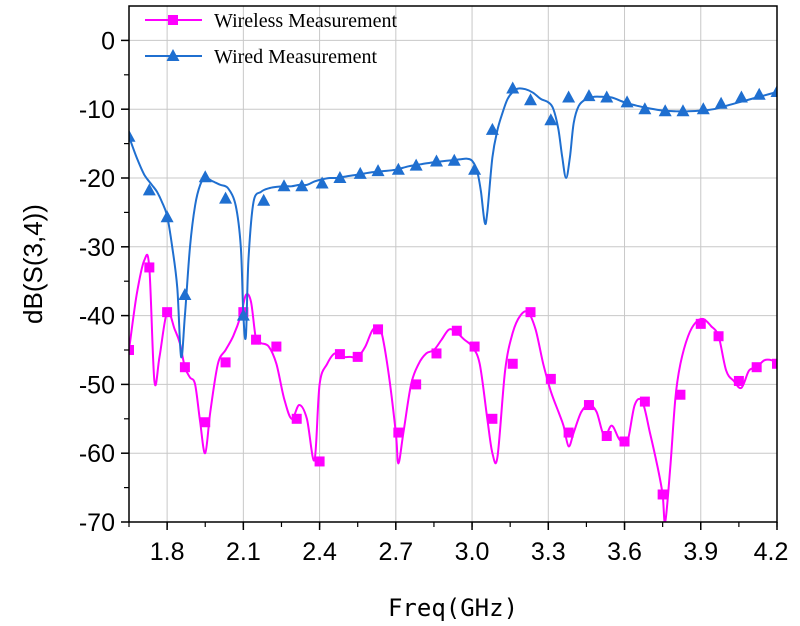 The width and height of the screenshot is (800, 626). I want to click on legend-label-wired: Wired Measurement, so click(295, 57).